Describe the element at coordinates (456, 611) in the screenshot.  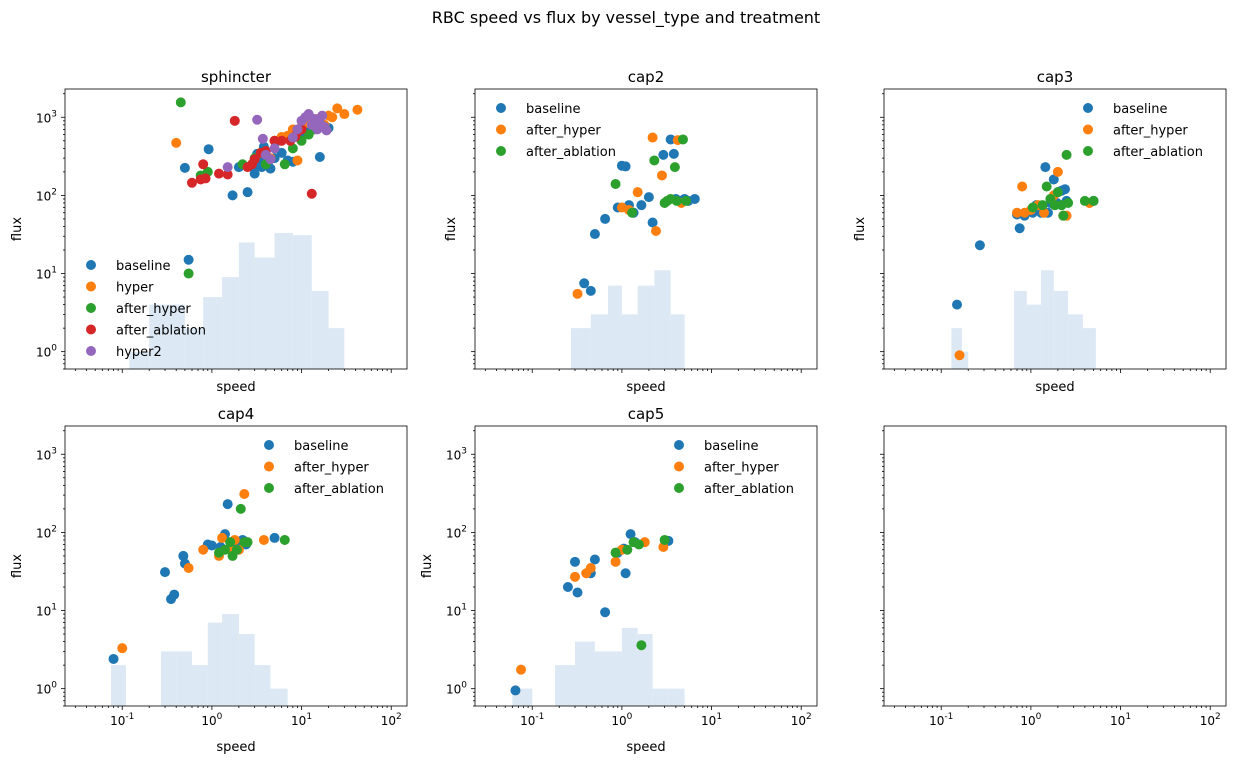
I see `y-tick-label: 10¹` at that location.